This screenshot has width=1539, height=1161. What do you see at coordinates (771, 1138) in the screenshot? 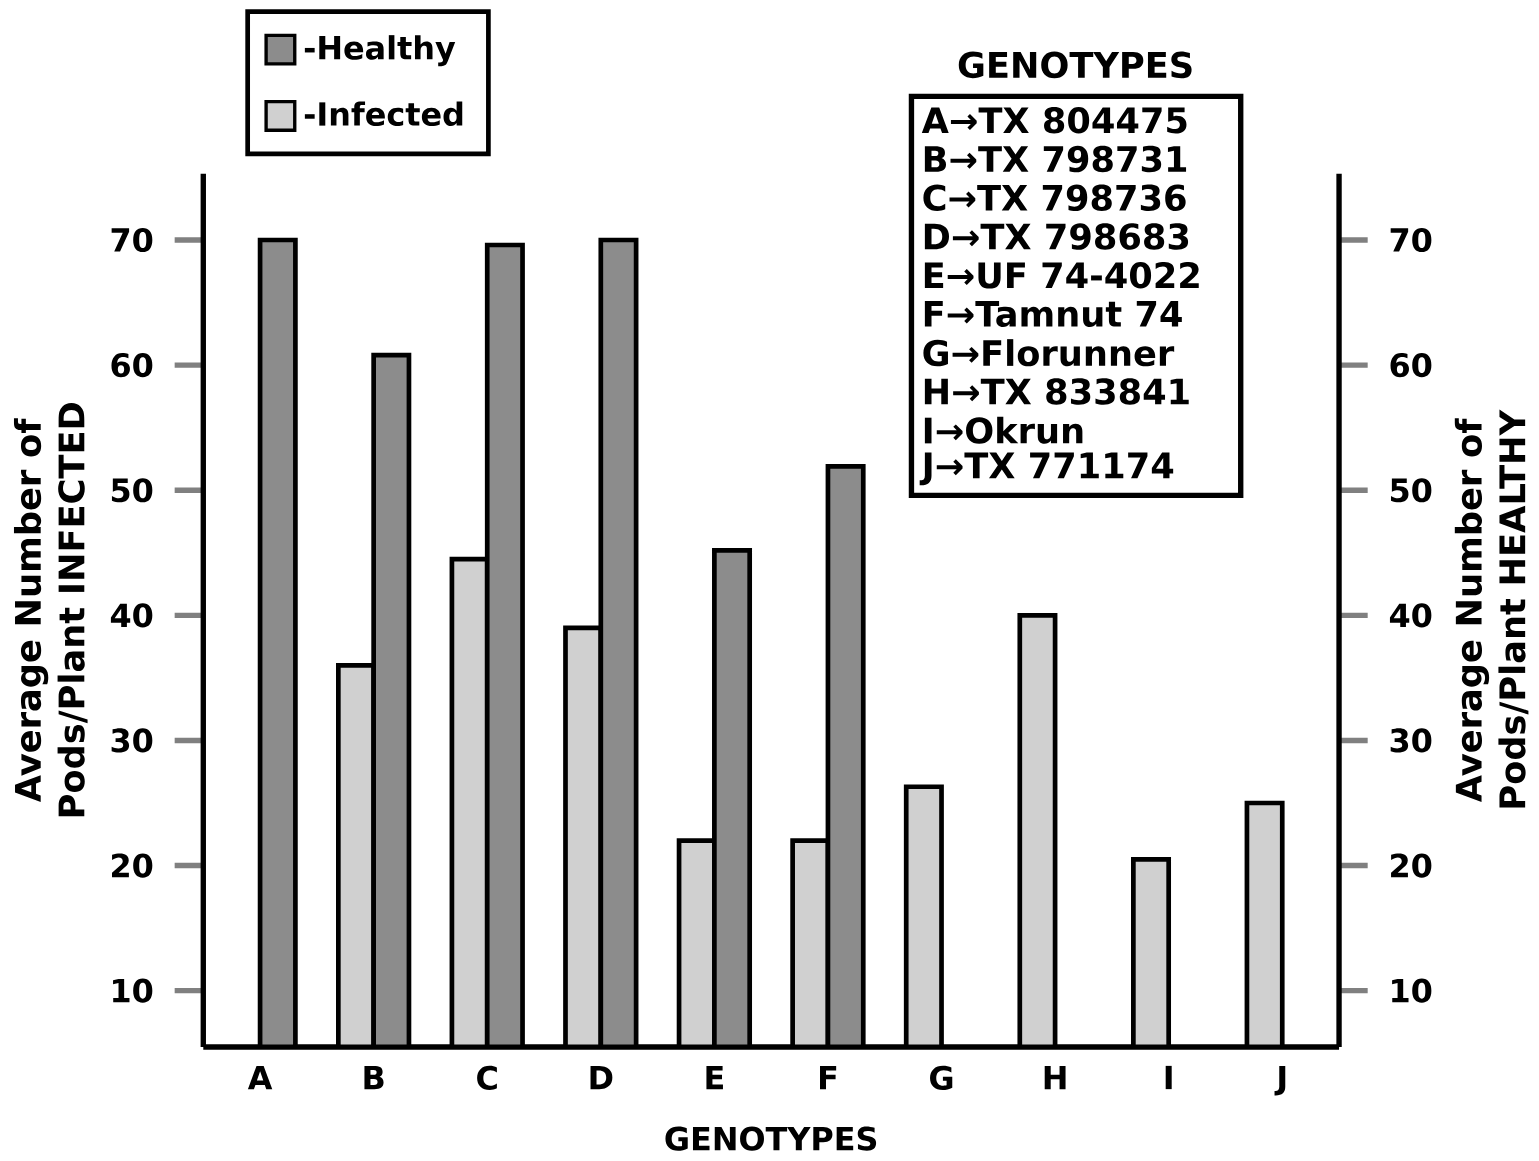
I see `x-axis-title: GENOTYPES` at bounding box center [771, 1138].